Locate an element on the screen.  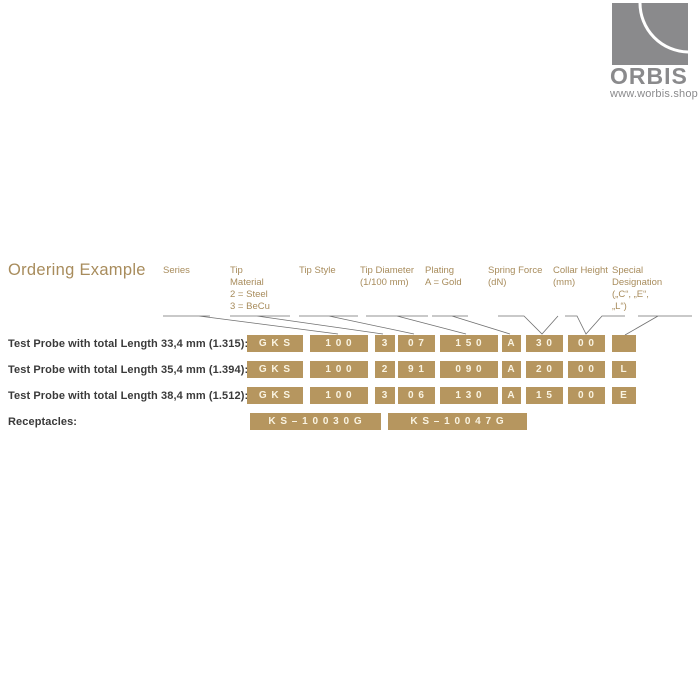
code-box-receptacle-2: K S – 1 0 0 4 7 G is located at coordinates (457, 421).